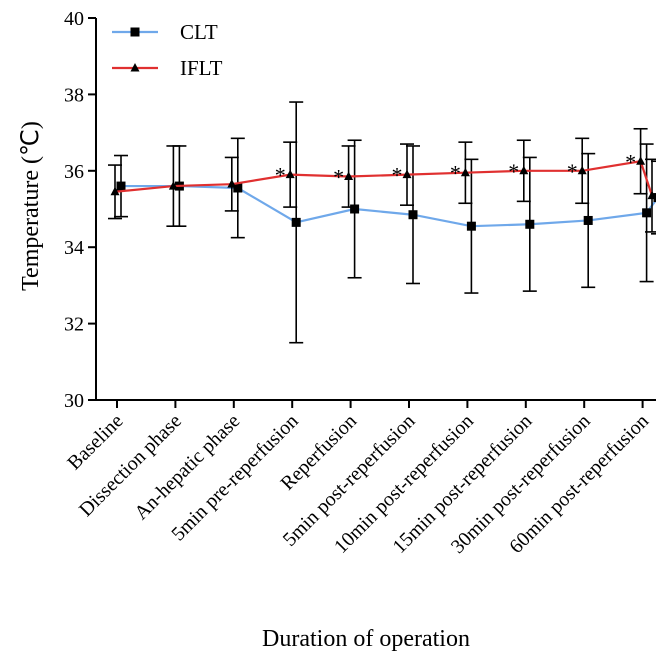 The width and height of the screenshot is (656, 661). What do you see at coordinates (130, 465) in the screenshot?
I see `x-tick-label: Dissection phase` at bounding box center [130, 465].